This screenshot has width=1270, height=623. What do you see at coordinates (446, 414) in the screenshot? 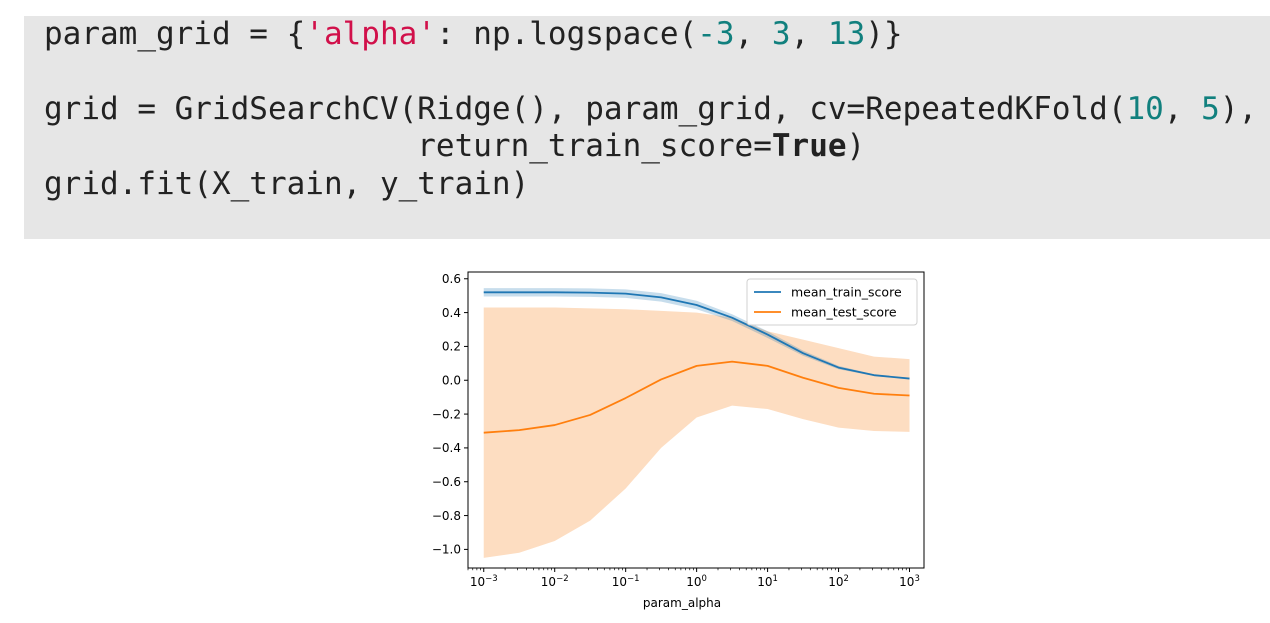
I see `y-tick-label: −0.2` at bounding box center [446, 414].